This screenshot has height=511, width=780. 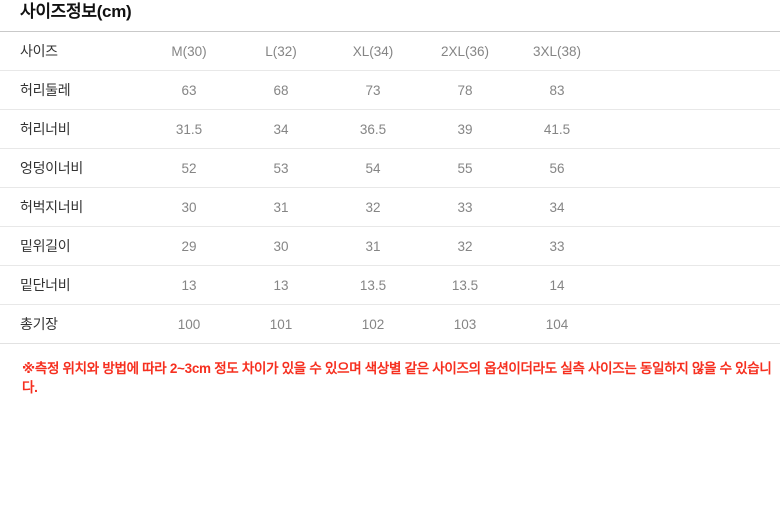 I want to click on row-label: 허리둘레, so click(x=45, y=90).